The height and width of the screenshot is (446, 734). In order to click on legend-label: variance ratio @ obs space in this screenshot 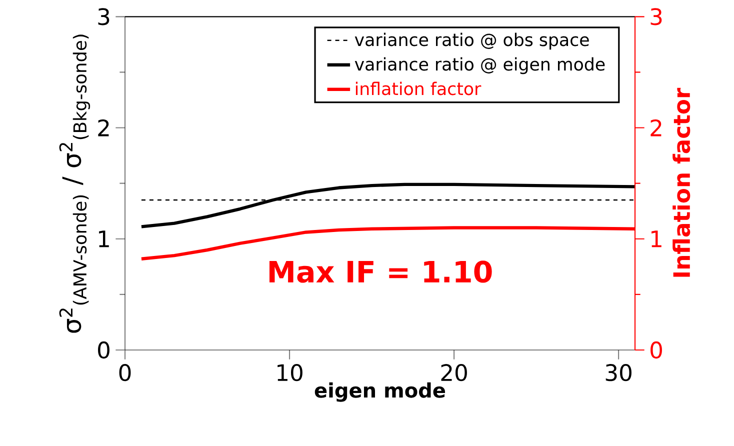, I will do `click(471, 41)`.